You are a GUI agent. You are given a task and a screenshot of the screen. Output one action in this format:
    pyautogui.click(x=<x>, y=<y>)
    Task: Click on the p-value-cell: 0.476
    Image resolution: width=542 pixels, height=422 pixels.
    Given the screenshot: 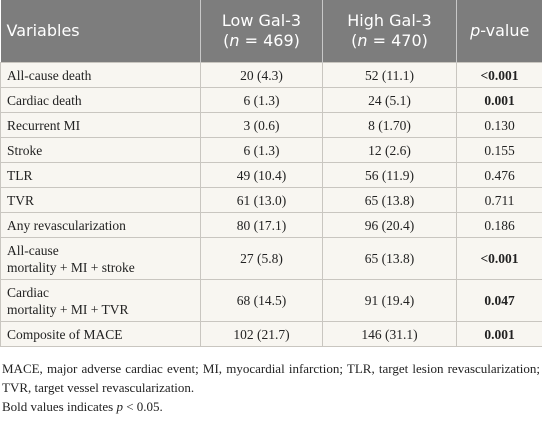 What is the action you would take?
    pyautogui.click(x=499, y=175)
    